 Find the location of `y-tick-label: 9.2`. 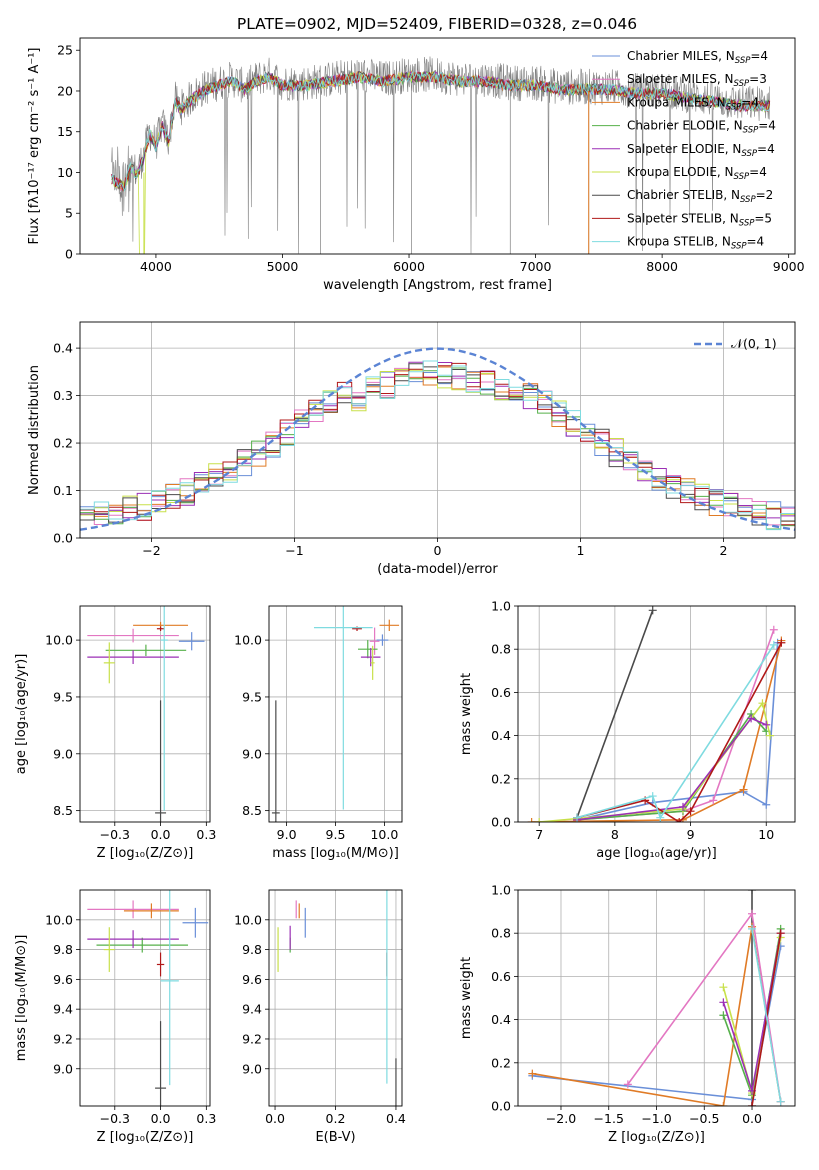

y-tick-label: 9.2 is located at coordinates (252, 1038).